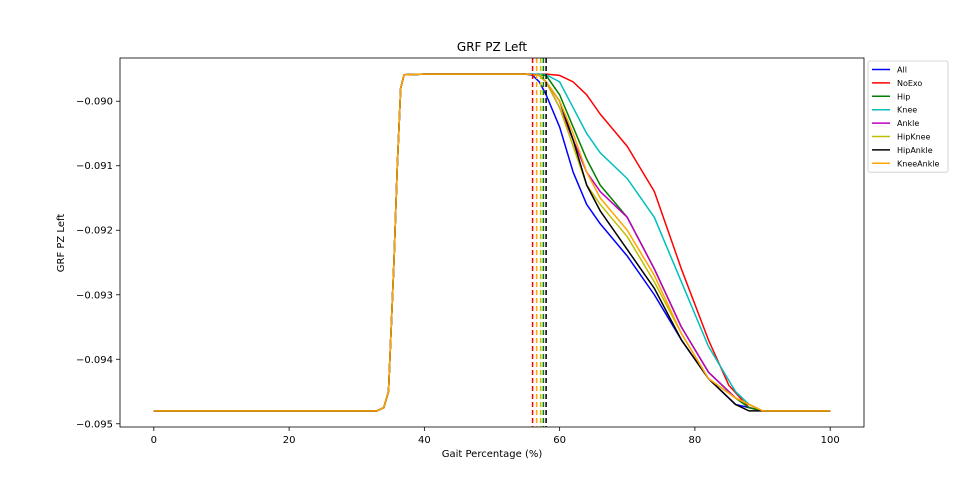  Describe the element at coordinates (695, 440) in the screenshot. I see `x-tick-label: 80` at that location.